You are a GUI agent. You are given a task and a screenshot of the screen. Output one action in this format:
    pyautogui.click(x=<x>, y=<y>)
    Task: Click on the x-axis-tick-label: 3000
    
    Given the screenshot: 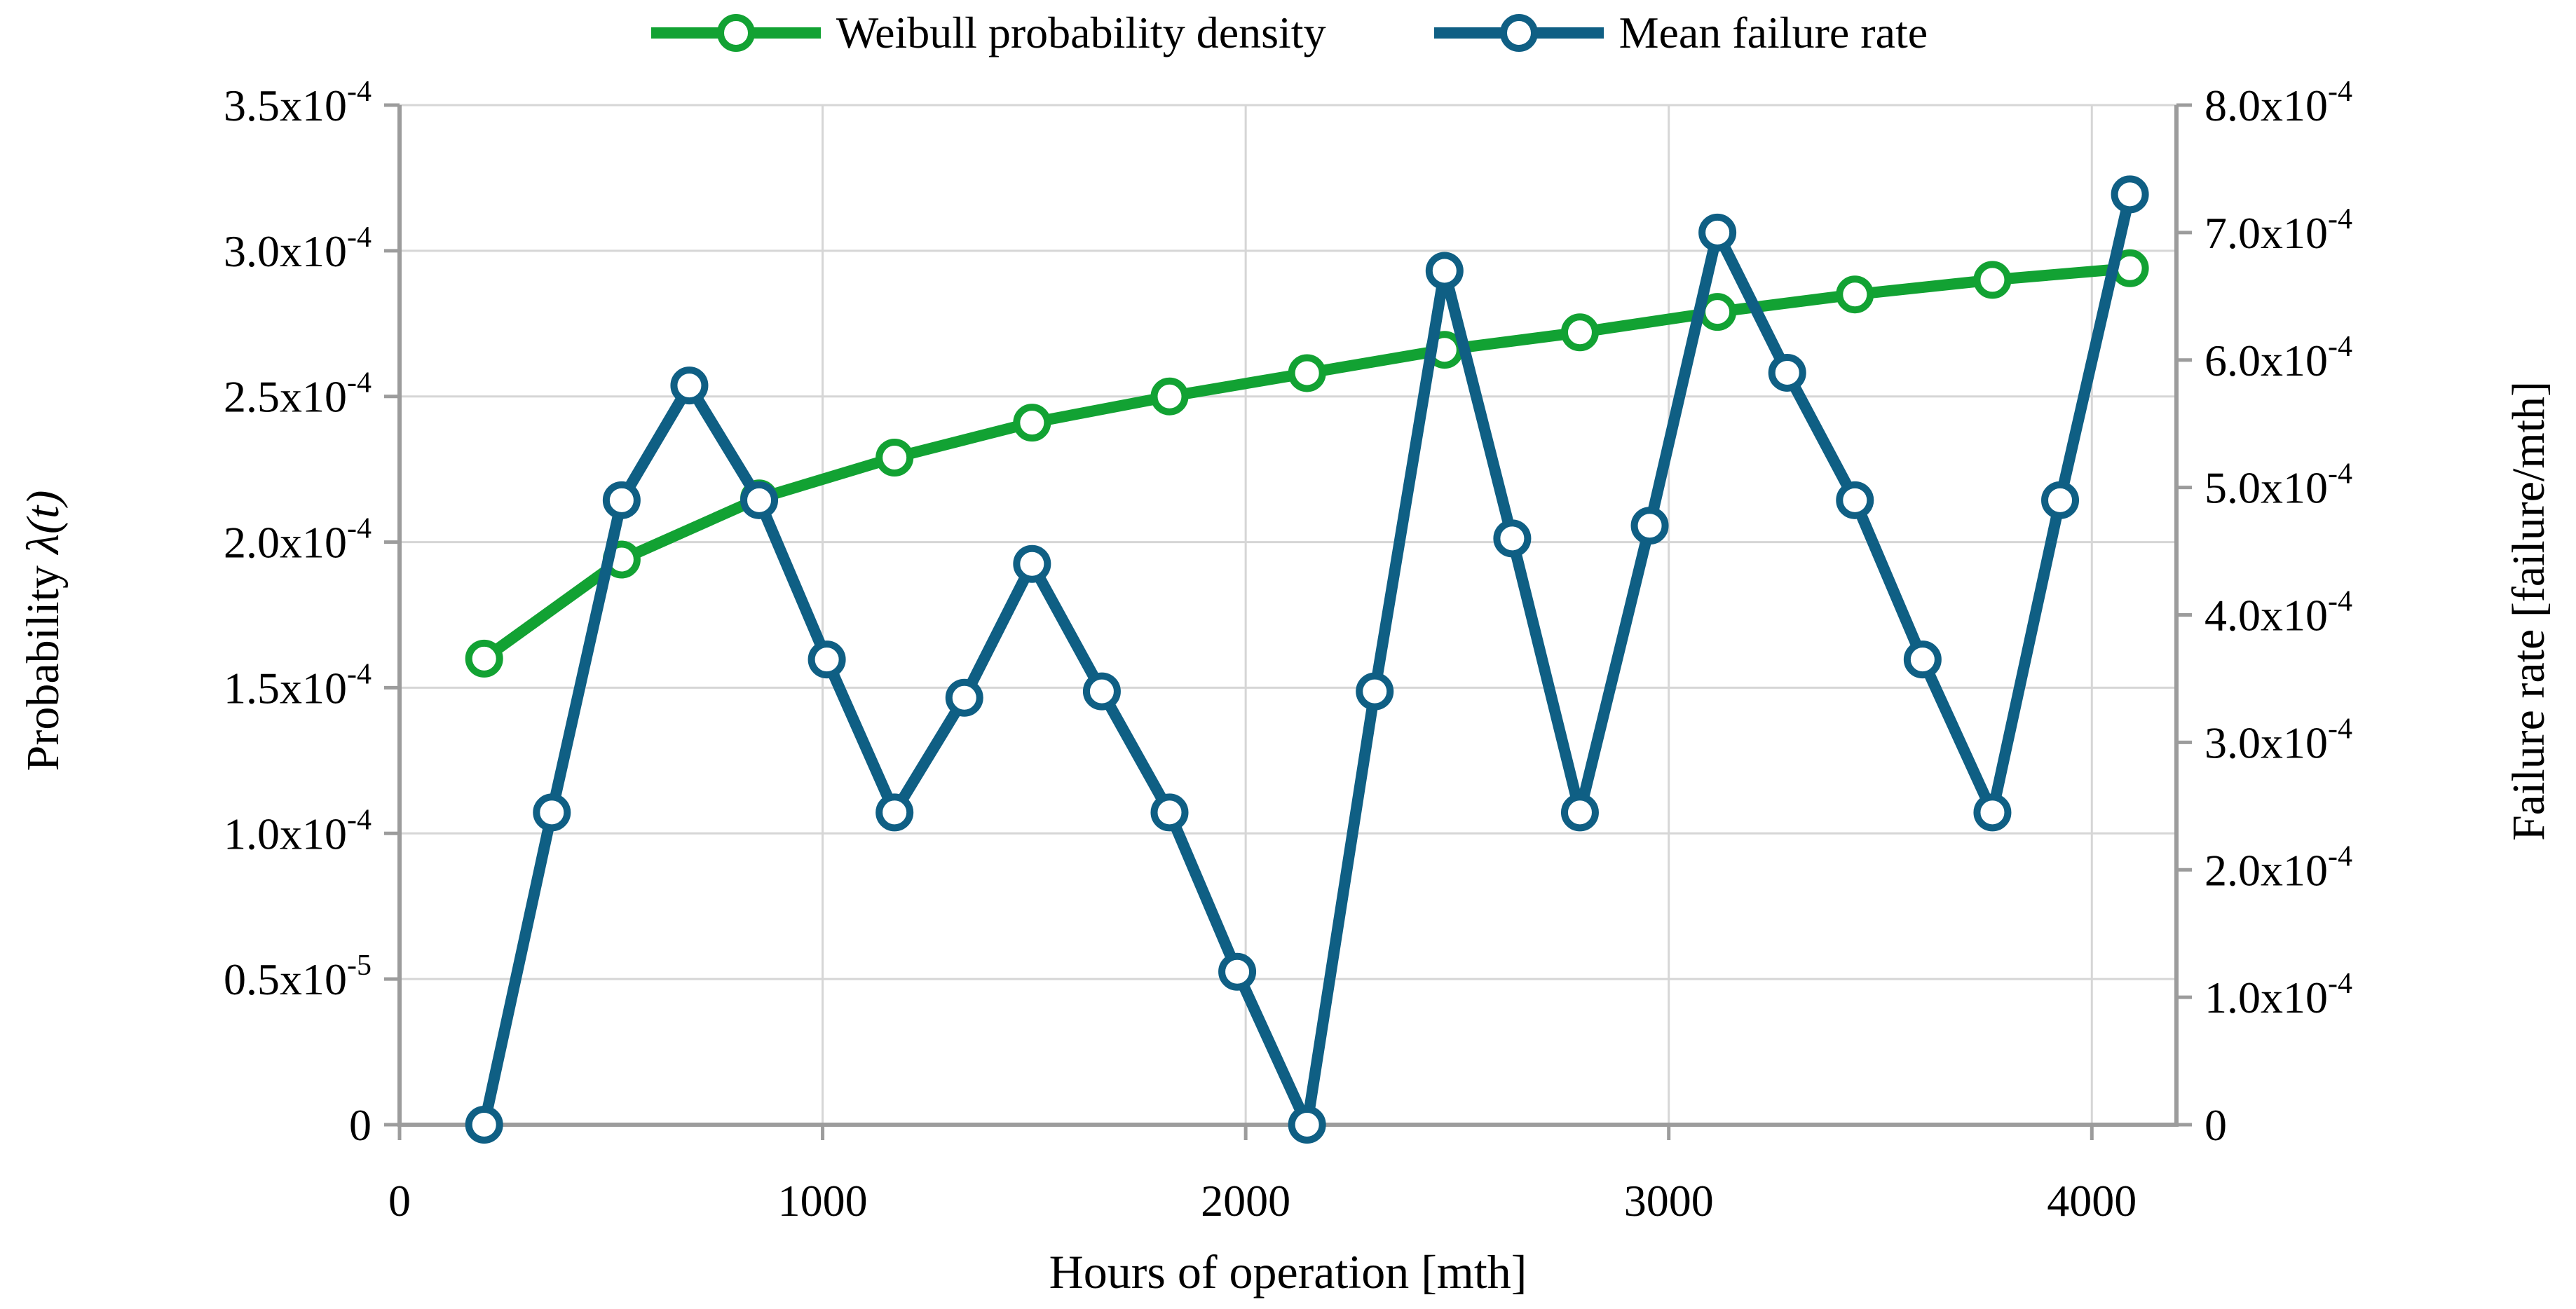 What is the action you would take?
    pyautogui.click(x=1669, y=1201)
    